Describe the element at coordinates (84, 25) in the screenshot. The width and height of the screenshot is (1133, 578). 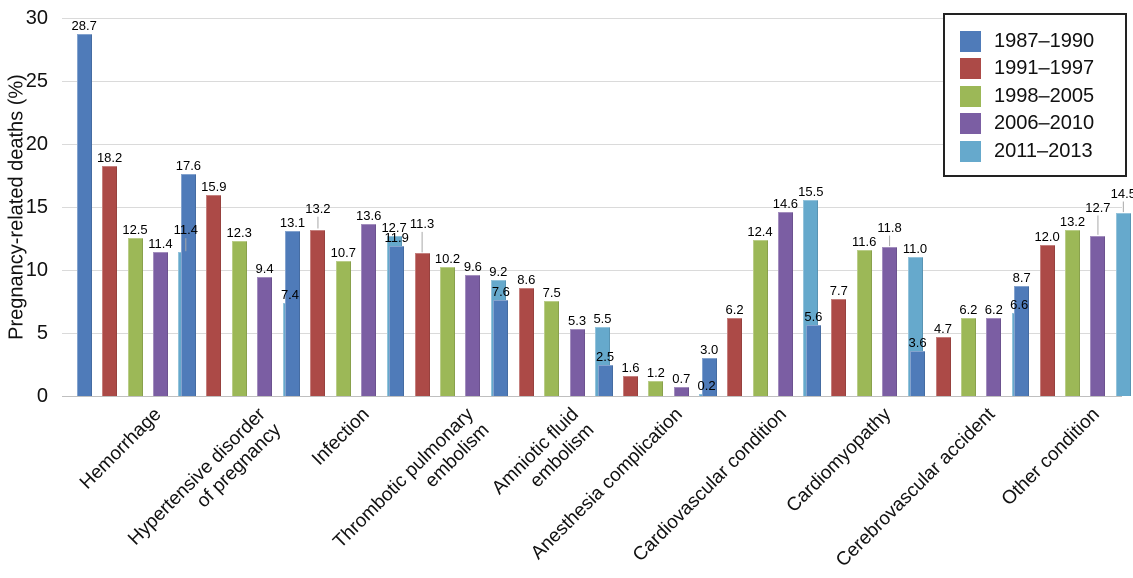
I see `value-label: 28.7` at that location.